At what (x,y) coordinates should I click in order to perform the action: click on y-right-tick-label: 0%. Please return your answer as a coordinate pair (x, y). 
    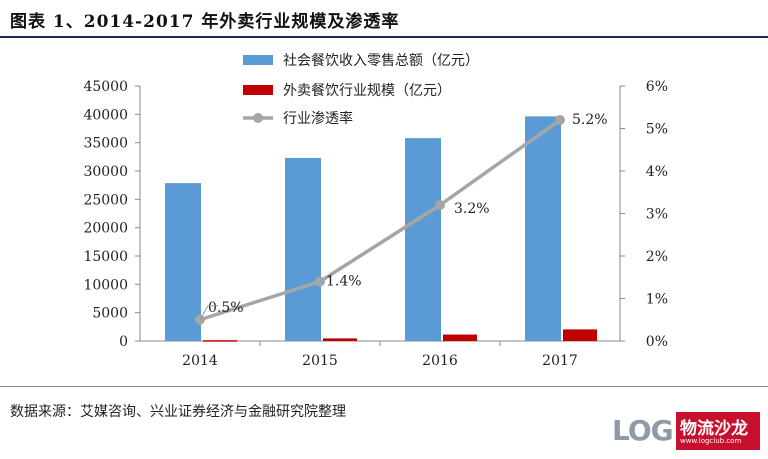
    Looking at the image, I should click on (657, 342).